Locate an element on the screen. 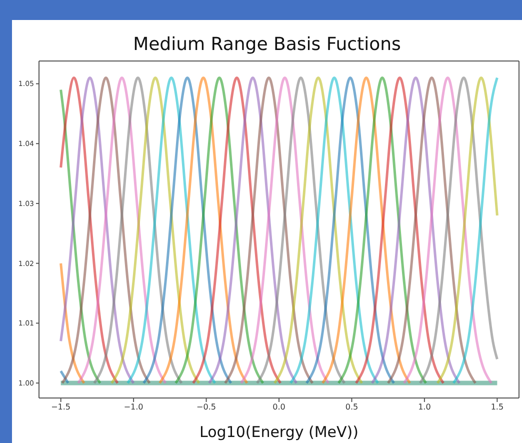 The height and width of the screenshot is (443, 522). chart-title: Medium Range Basis Fuctions is located at coordinates (267, 44).